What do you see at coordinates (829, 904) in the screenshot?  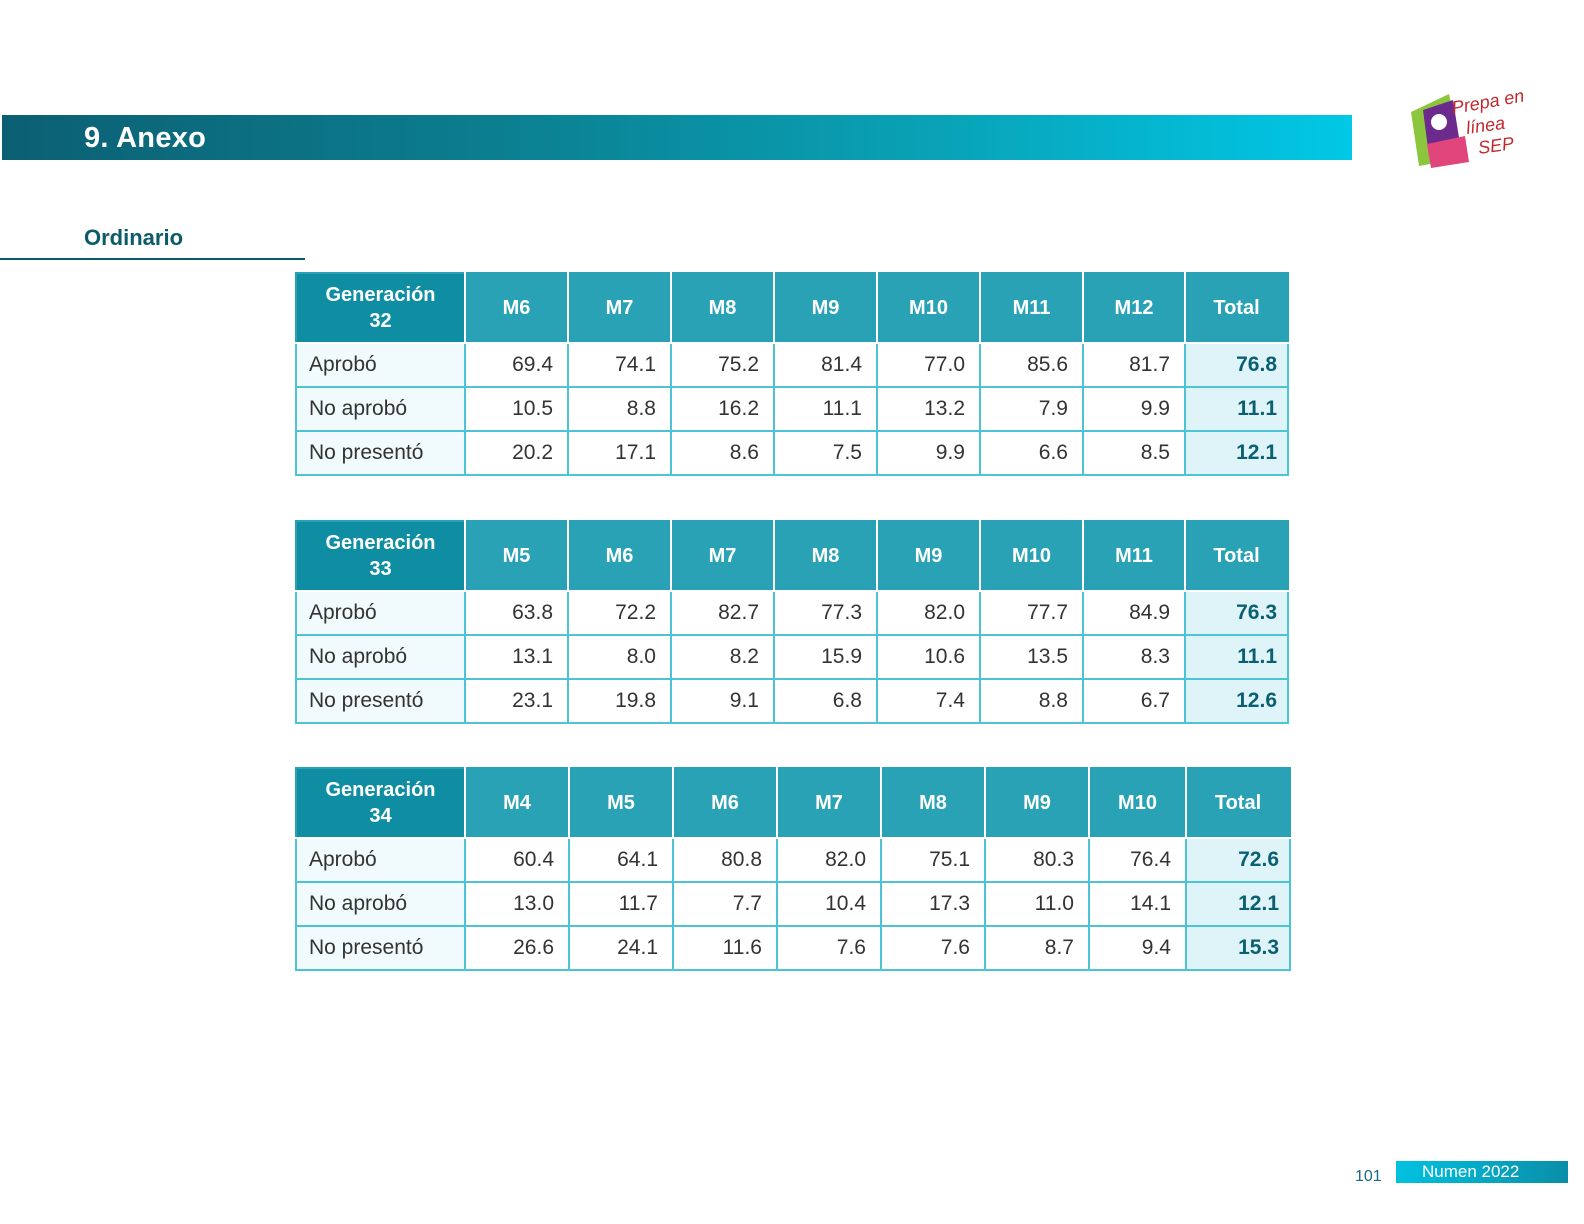 I see `table-cell: 10.4` at bounding box center [829, 904].